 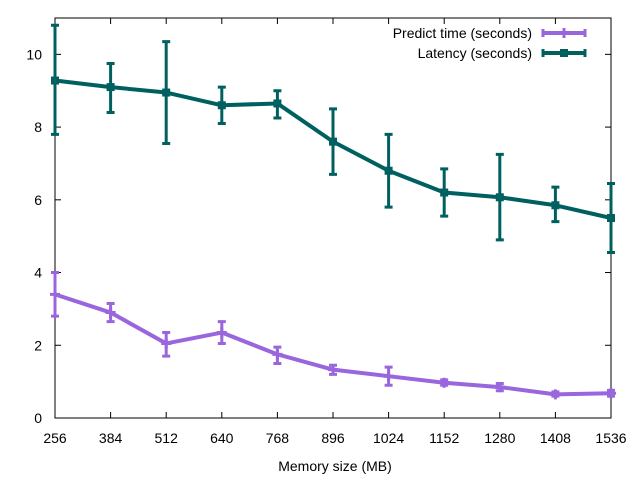 What do you see at coordinates (499, 438) in the screenshot?
I see `x-tick-label: 1280` at bounding box center [499, 438].